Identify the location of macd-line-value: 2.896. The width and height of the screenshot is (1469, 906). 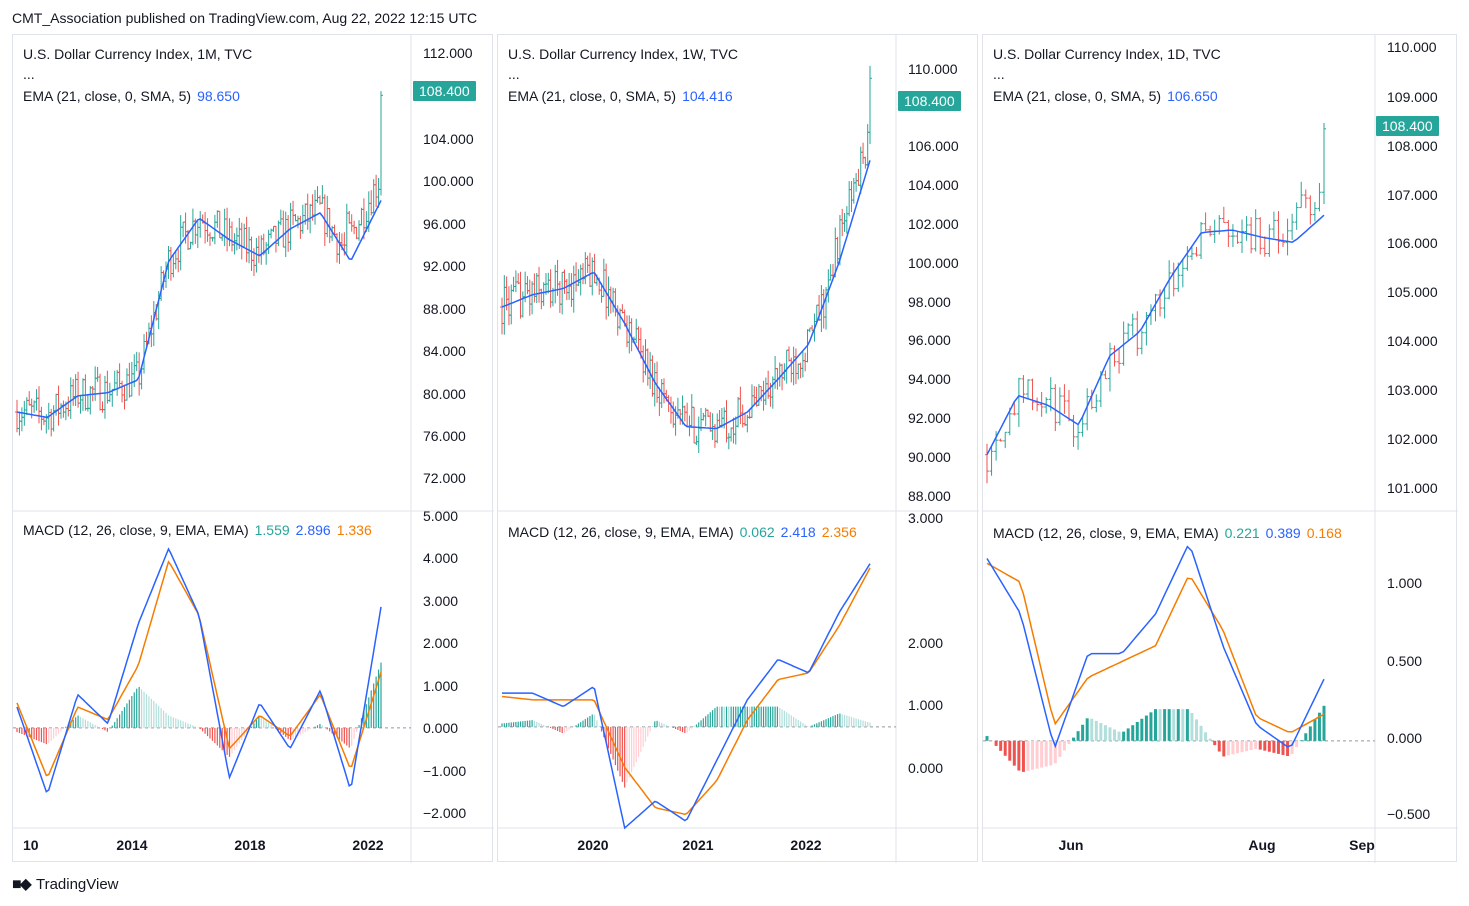
(313, 530).